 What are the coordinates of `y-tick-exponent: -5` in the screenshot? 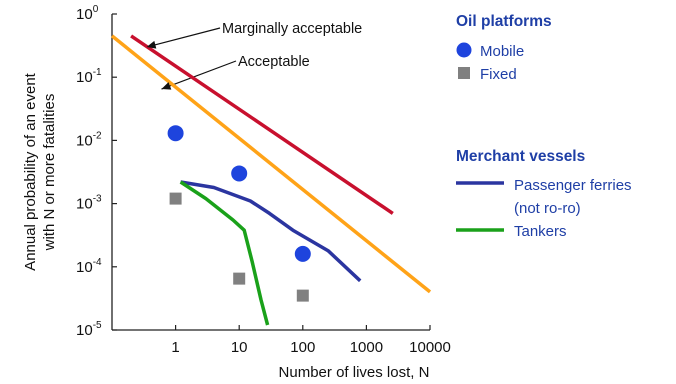 It's located at (97, 325).